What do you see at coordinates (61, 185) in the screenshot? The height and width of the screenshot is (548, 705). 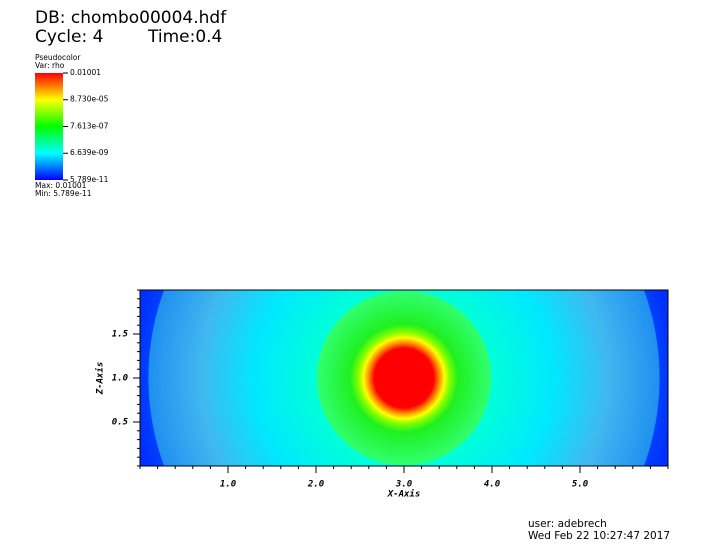 I see `legend-max: Max: 0.01001` at bounding box center [61, 185].